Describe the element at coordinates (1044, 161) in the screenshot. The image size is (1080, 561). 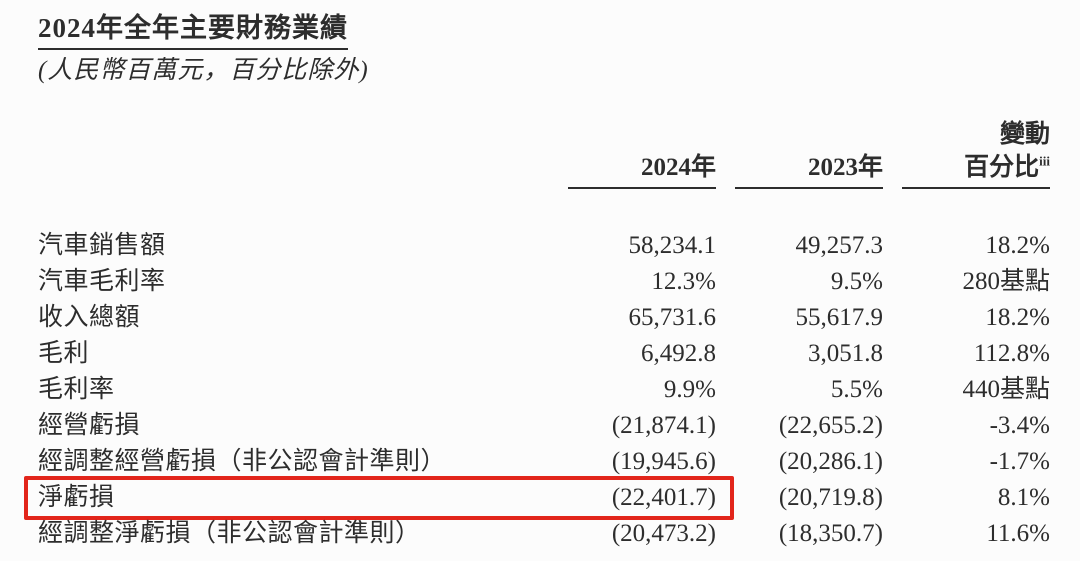
I see `footnote-marker: iii` at that location.